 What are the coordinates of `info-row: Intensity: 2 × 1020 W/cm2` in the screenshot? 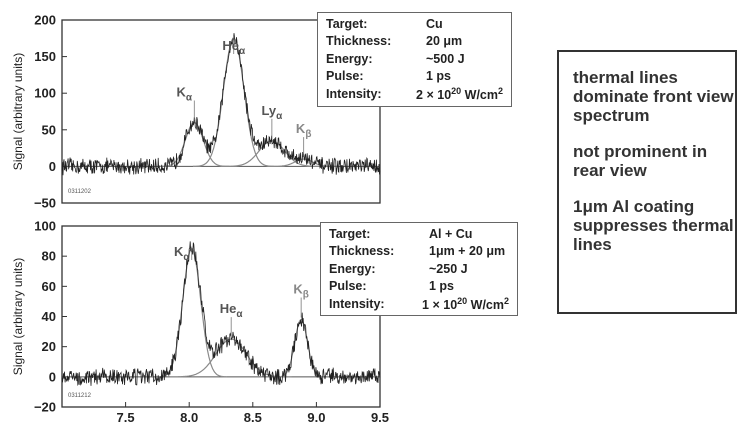 It's located at (414, 94).